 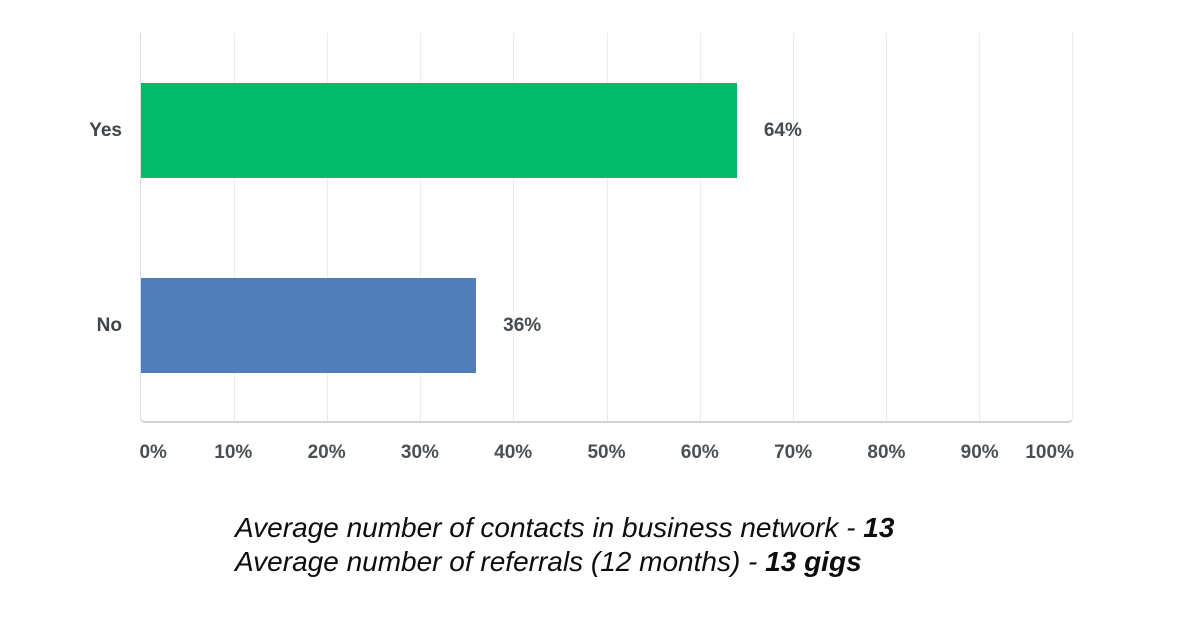 I want to click on value-label-yes: 64%, so click(x=782, y=130).